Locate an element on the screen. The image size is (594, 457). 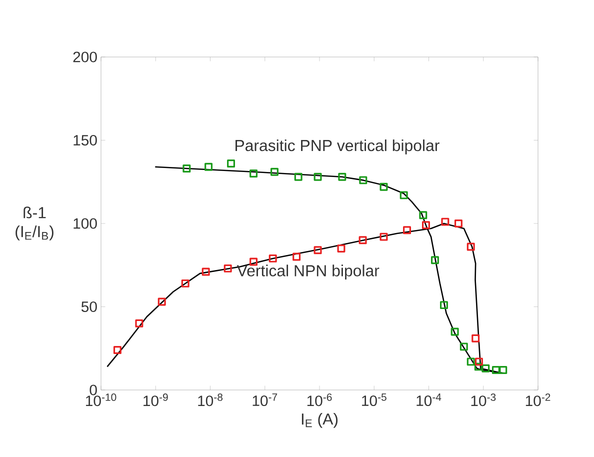
y-tick-label: 0 is located at coordinates (93, 390).